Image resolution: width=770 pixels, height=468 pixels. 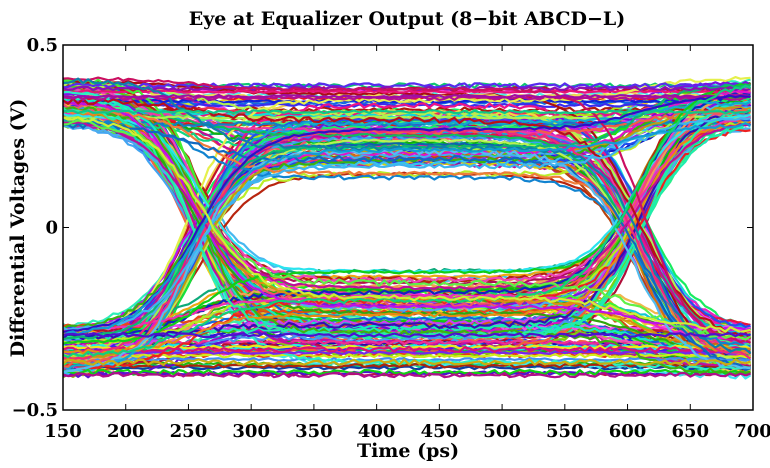 What do you see at coordinates (18, 228) in the screenshot?
I see `y-axis-label: Differential Voltages (V)` at bounding box center [18, 228].